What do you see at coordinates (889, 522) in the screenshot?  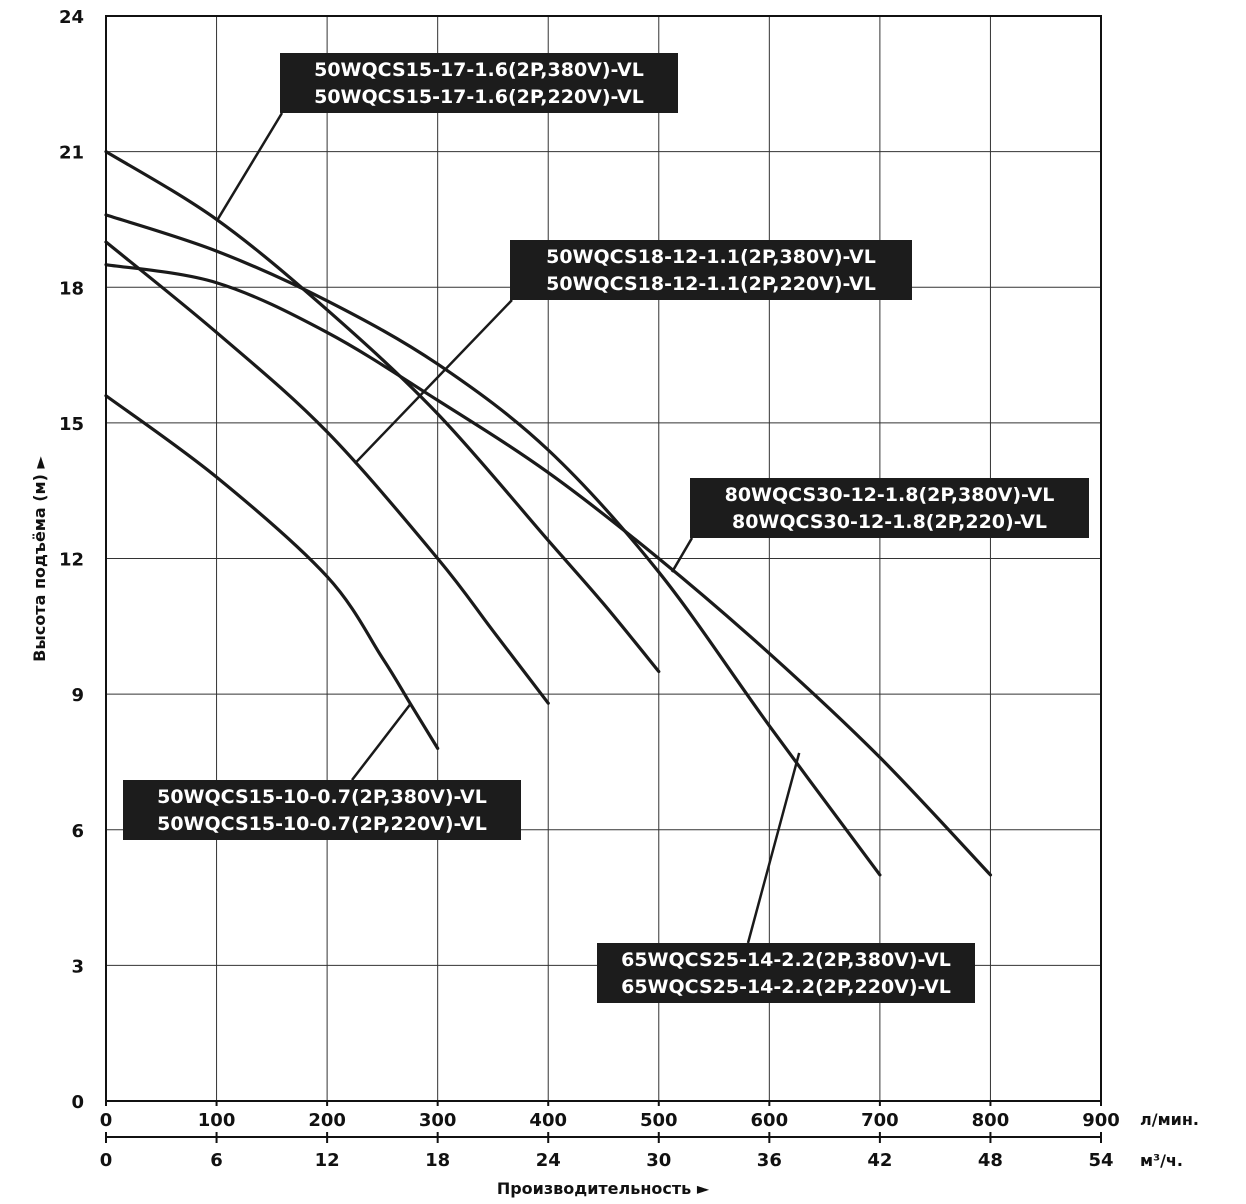 I see `label-text: 80WQCS30-12-1.8(2P,220)-VL` at bounding box center [889, 522].